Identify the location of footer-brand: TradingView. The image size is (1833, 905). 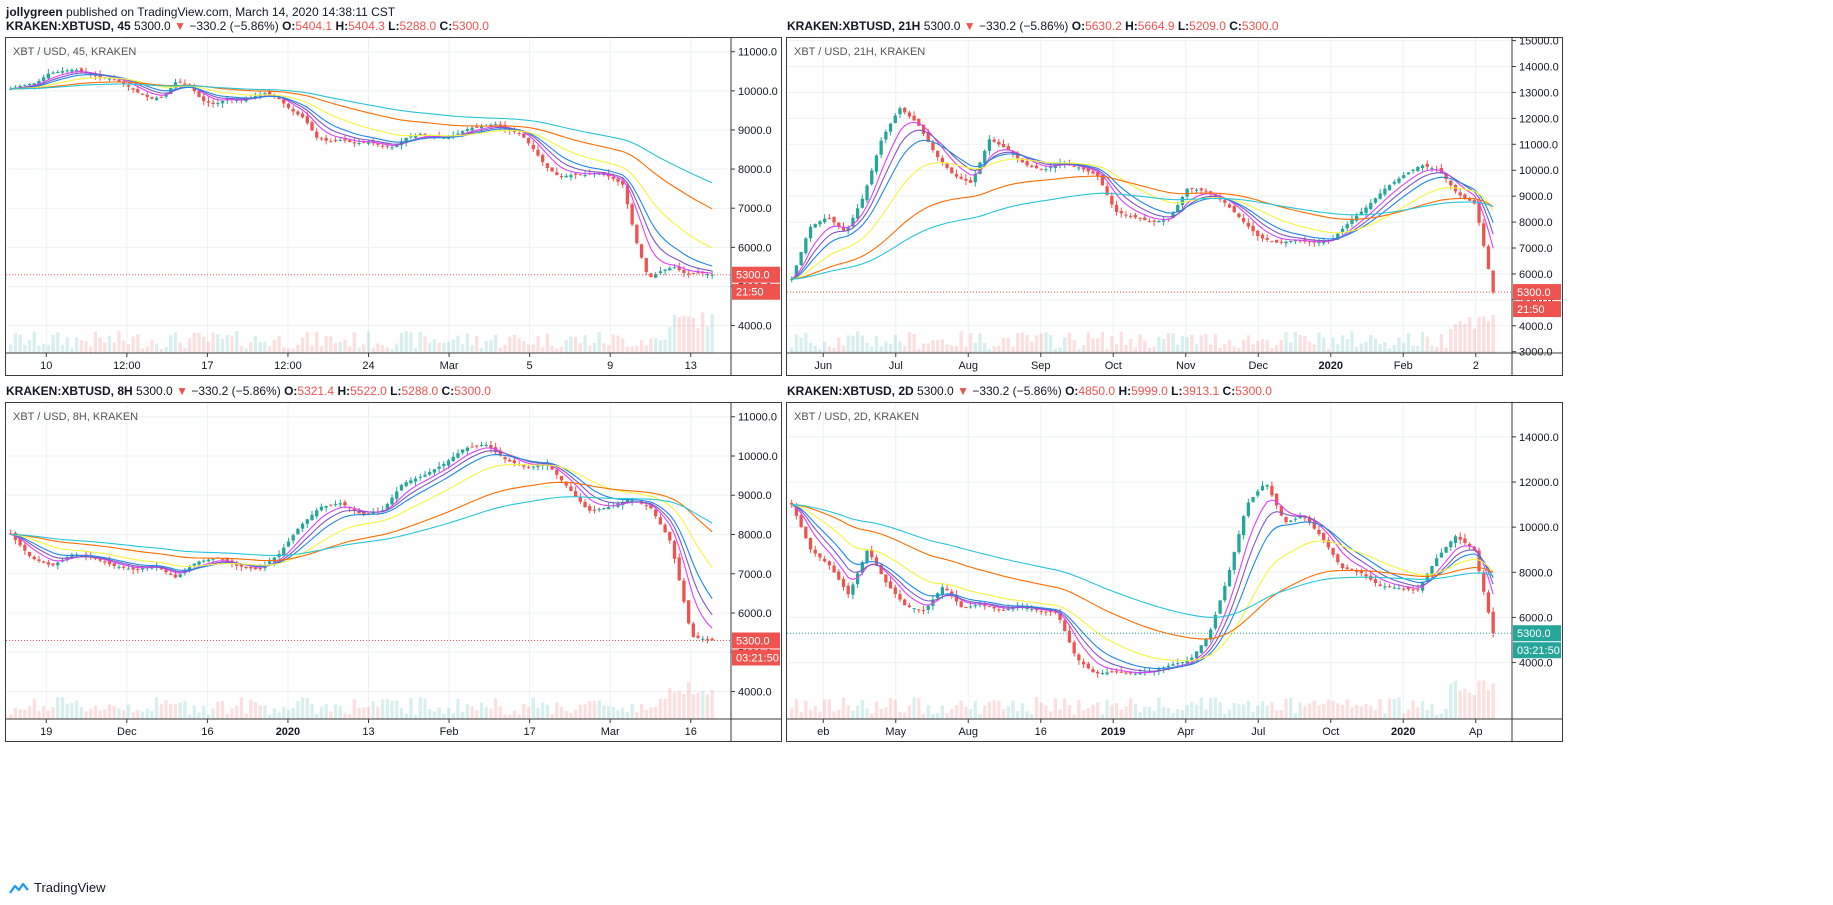
(57, 887).